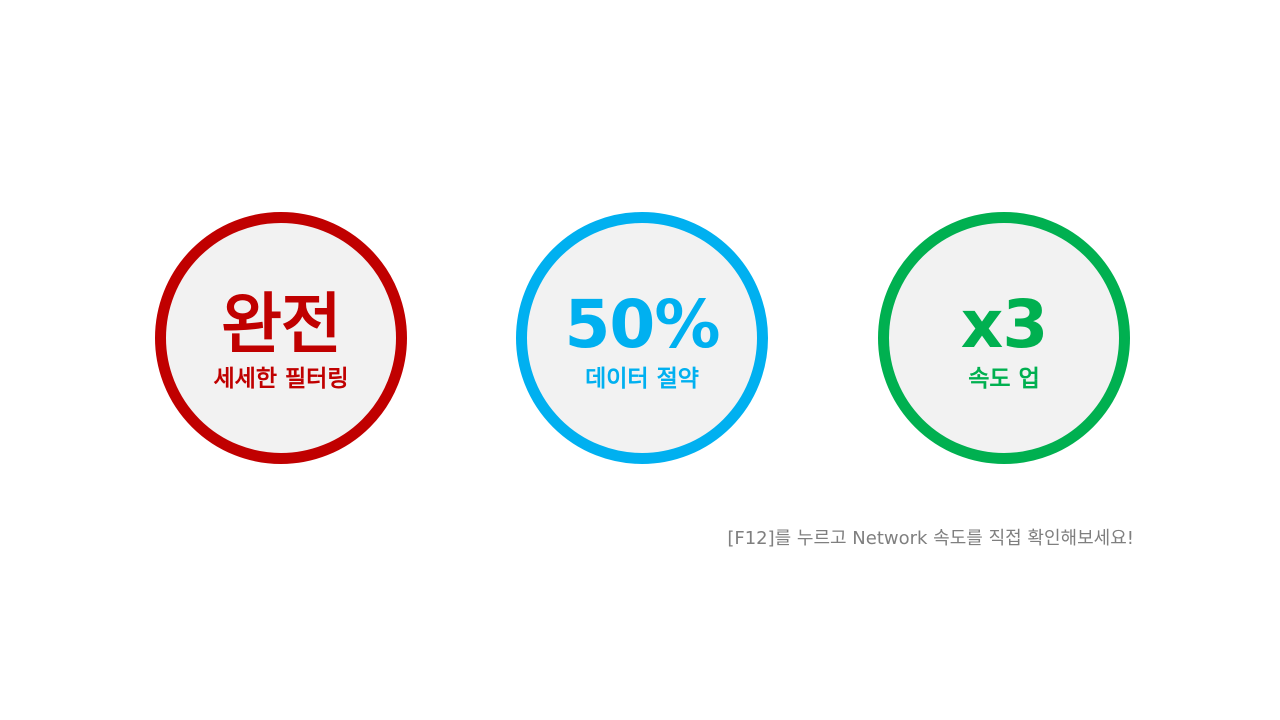 This screenshot has width=1280, height=720. Describe the element at coordinates (281, 378) in the screenshot. I see `badge-subline: 세세한 필터링` at that location.